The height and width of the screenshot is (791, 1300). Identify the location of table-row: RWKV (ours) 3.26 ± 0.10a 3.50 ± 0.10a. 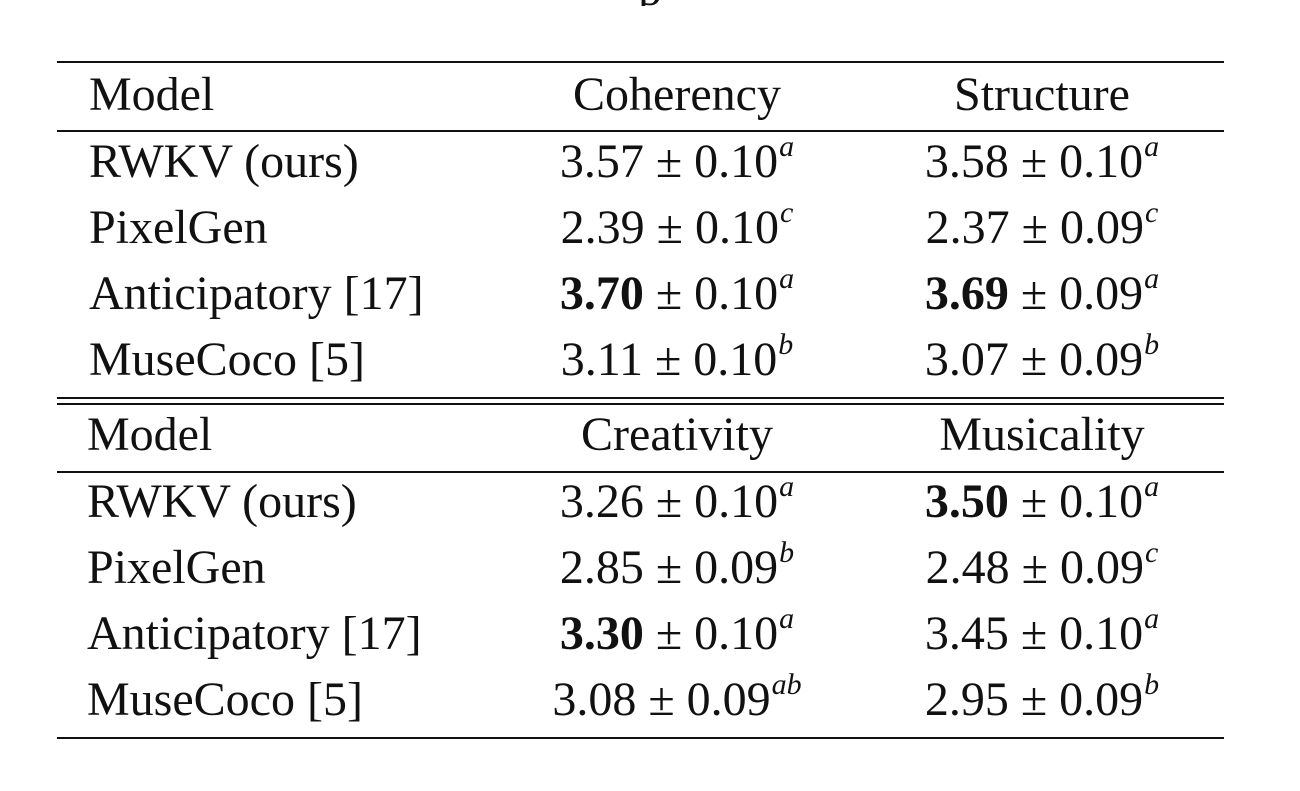
(640, 502).